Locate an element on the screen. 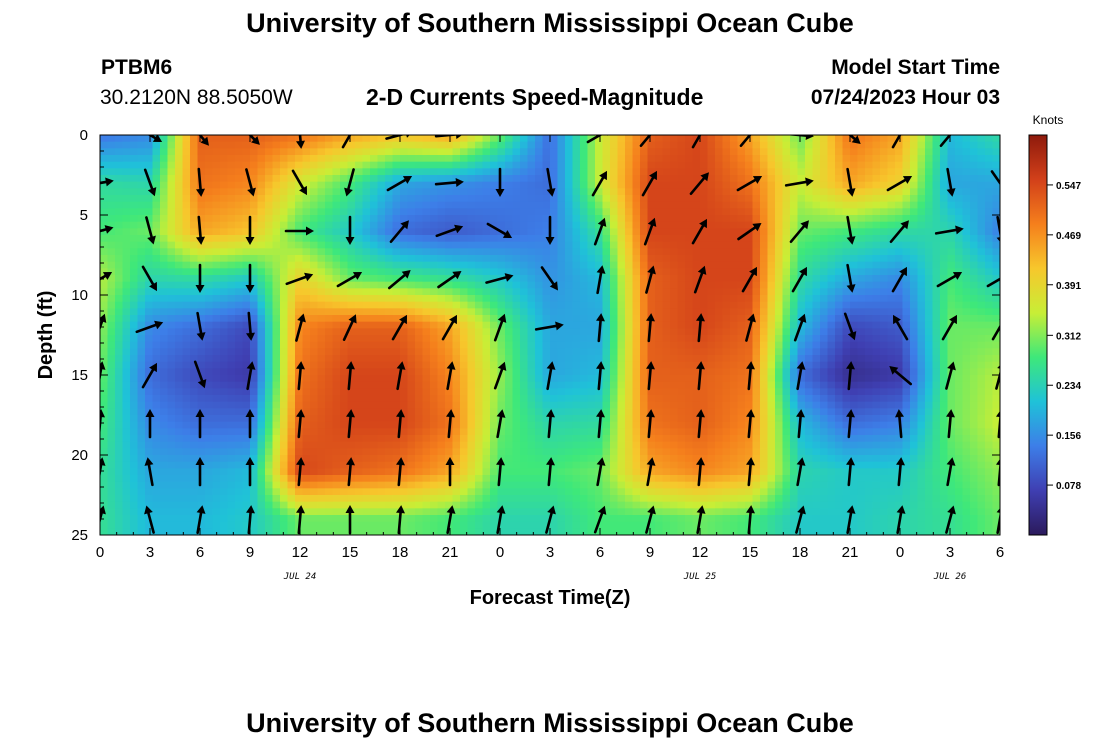 The image size is (1100, 750). model-start-value: 07/24/2023 Hour 03 is located at coordinates (905, 97).